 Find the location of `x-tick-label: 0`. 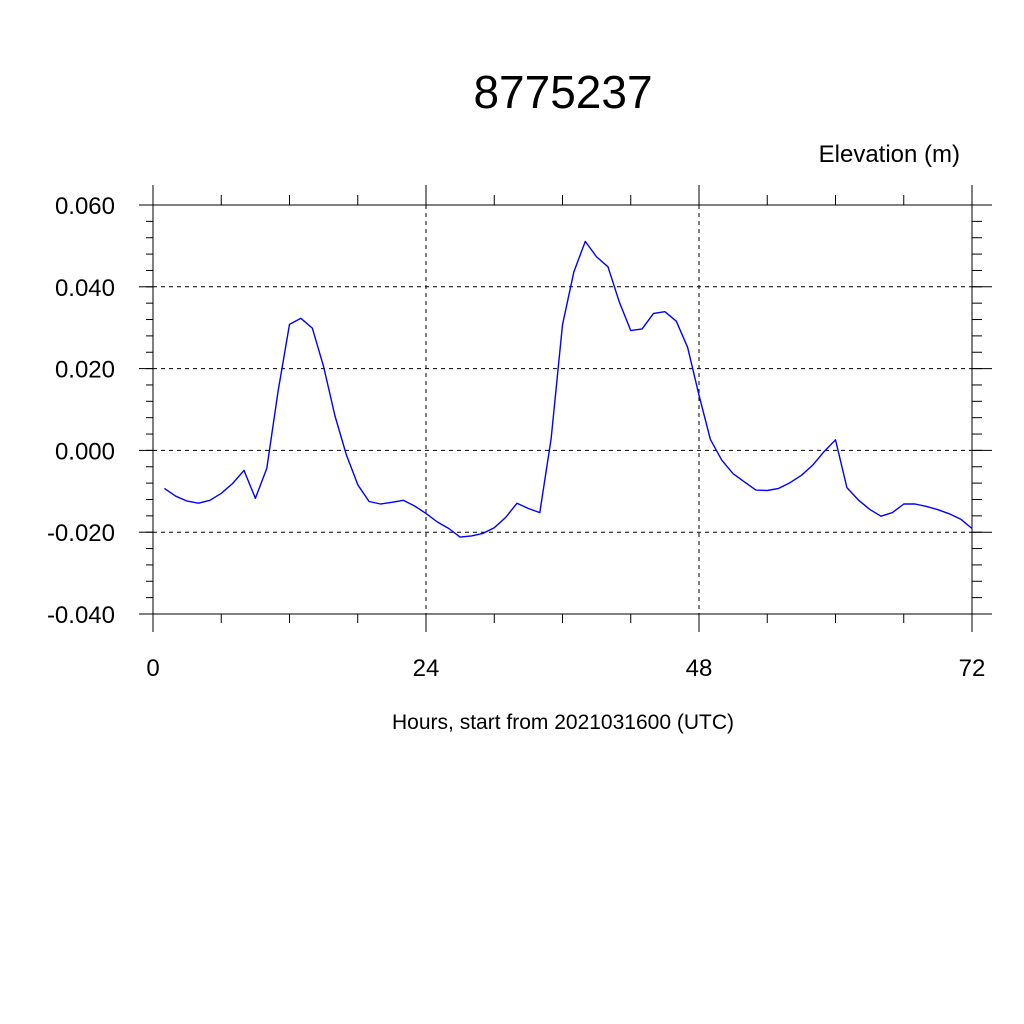

x-tick-label: 0 is located at coordinates (152, 668).